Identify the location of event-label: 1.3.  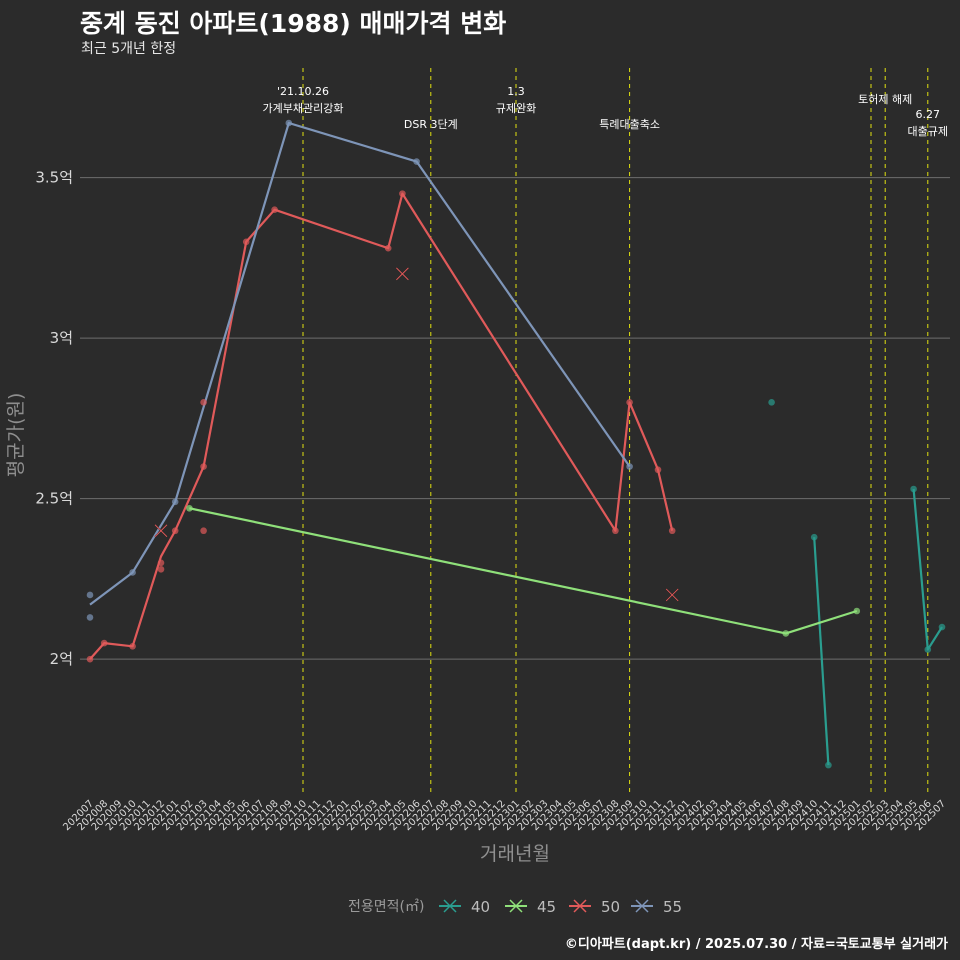
(516, 91).